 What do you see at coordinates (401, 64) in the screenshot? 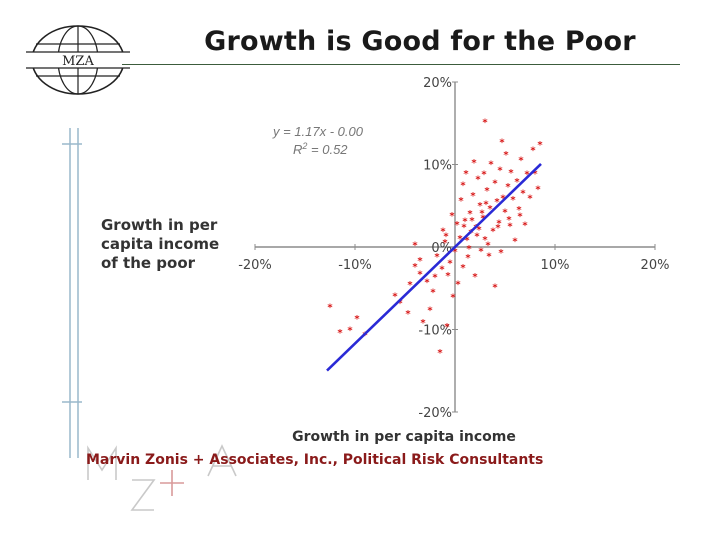
I see `header-rule` at bounding box center [401, 64].